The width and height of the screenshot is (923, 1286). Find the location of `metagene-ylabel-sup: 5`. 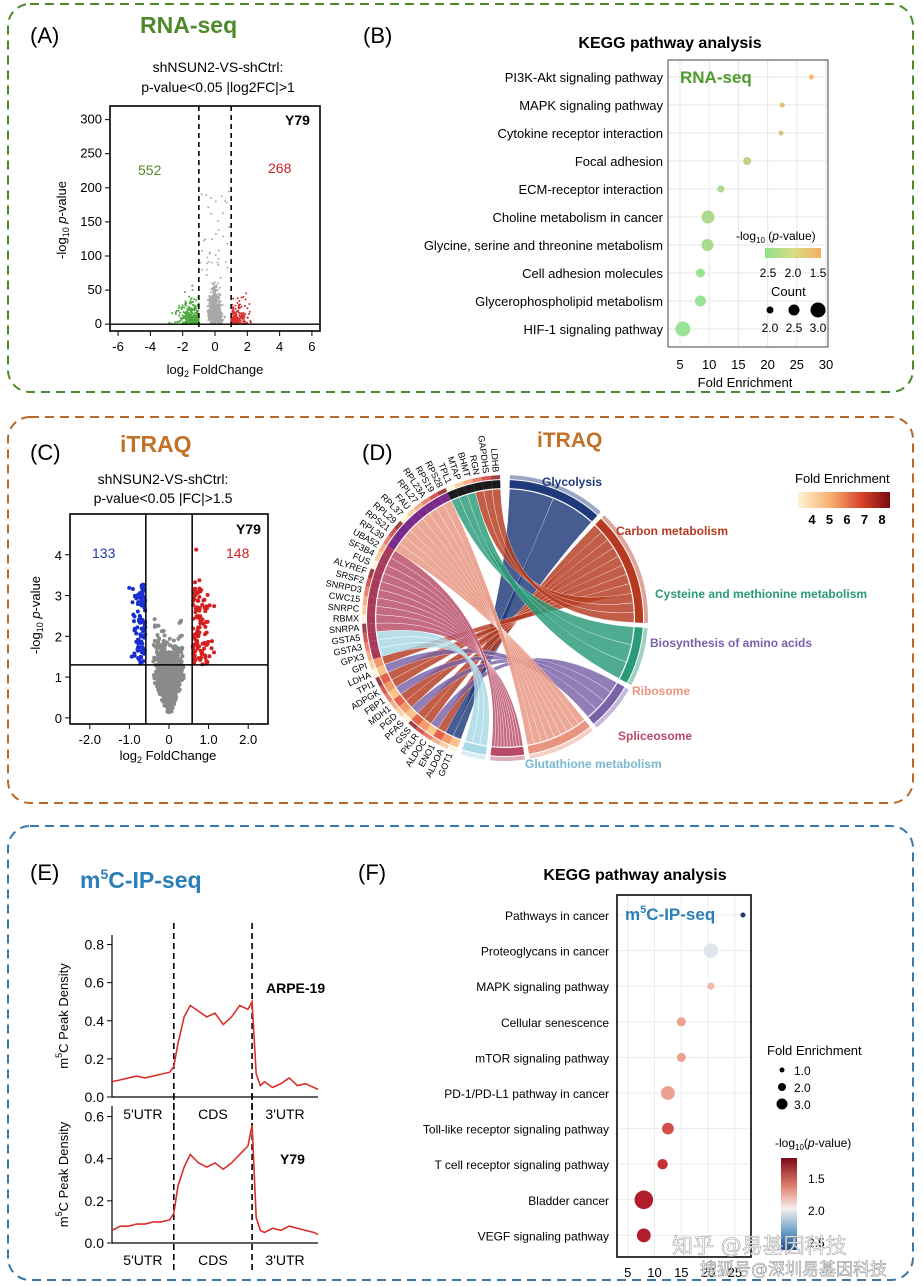

metagene-ylabel-sup: 5 is located at coordinates (59, 1213).